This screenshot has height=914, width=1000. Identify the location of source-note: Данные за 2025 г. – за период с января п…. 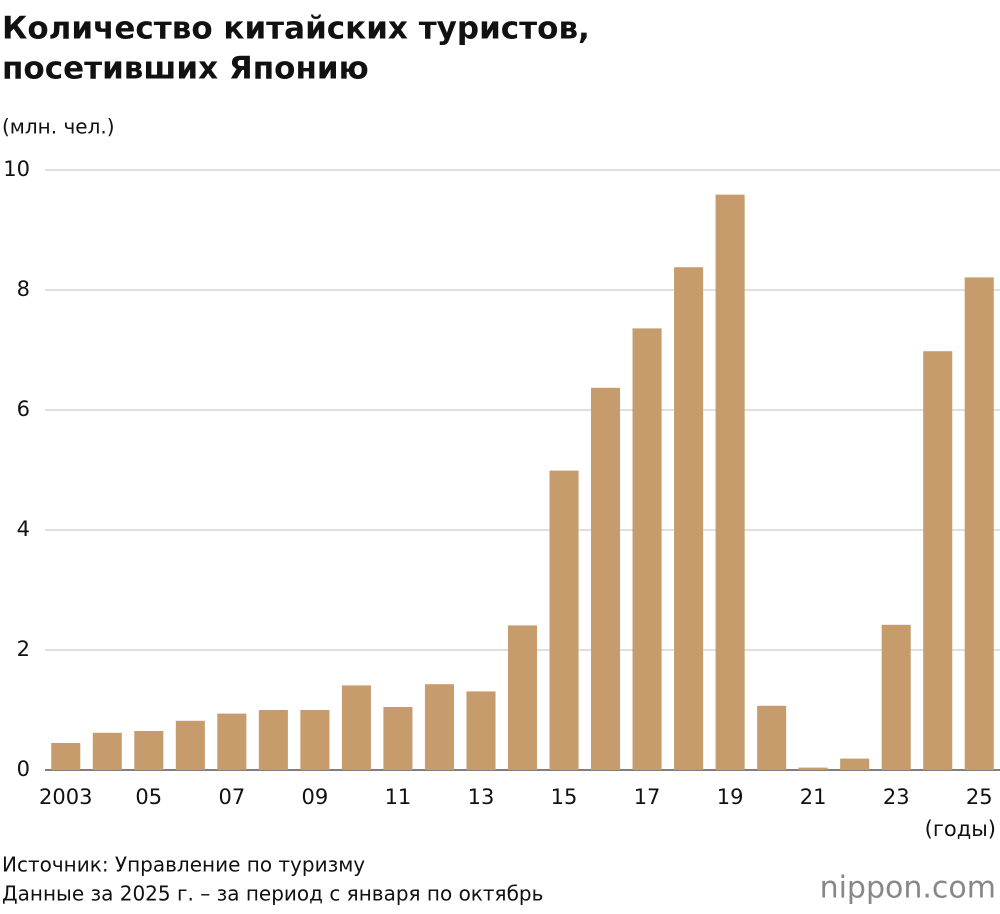
(272, 894).